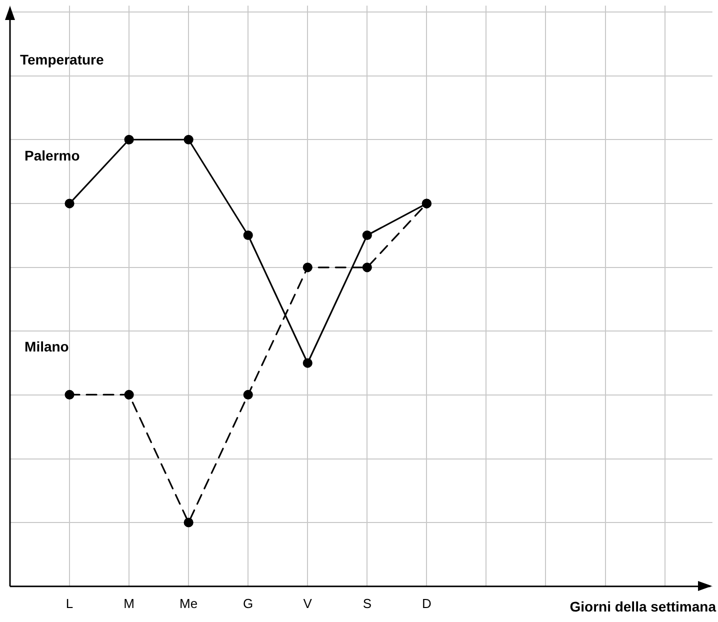 The width and height of the screenshot is (718, 622). Describe the element at coordinates (248, 603) in the screenshot. I see `x-tick-label: G` at that location.